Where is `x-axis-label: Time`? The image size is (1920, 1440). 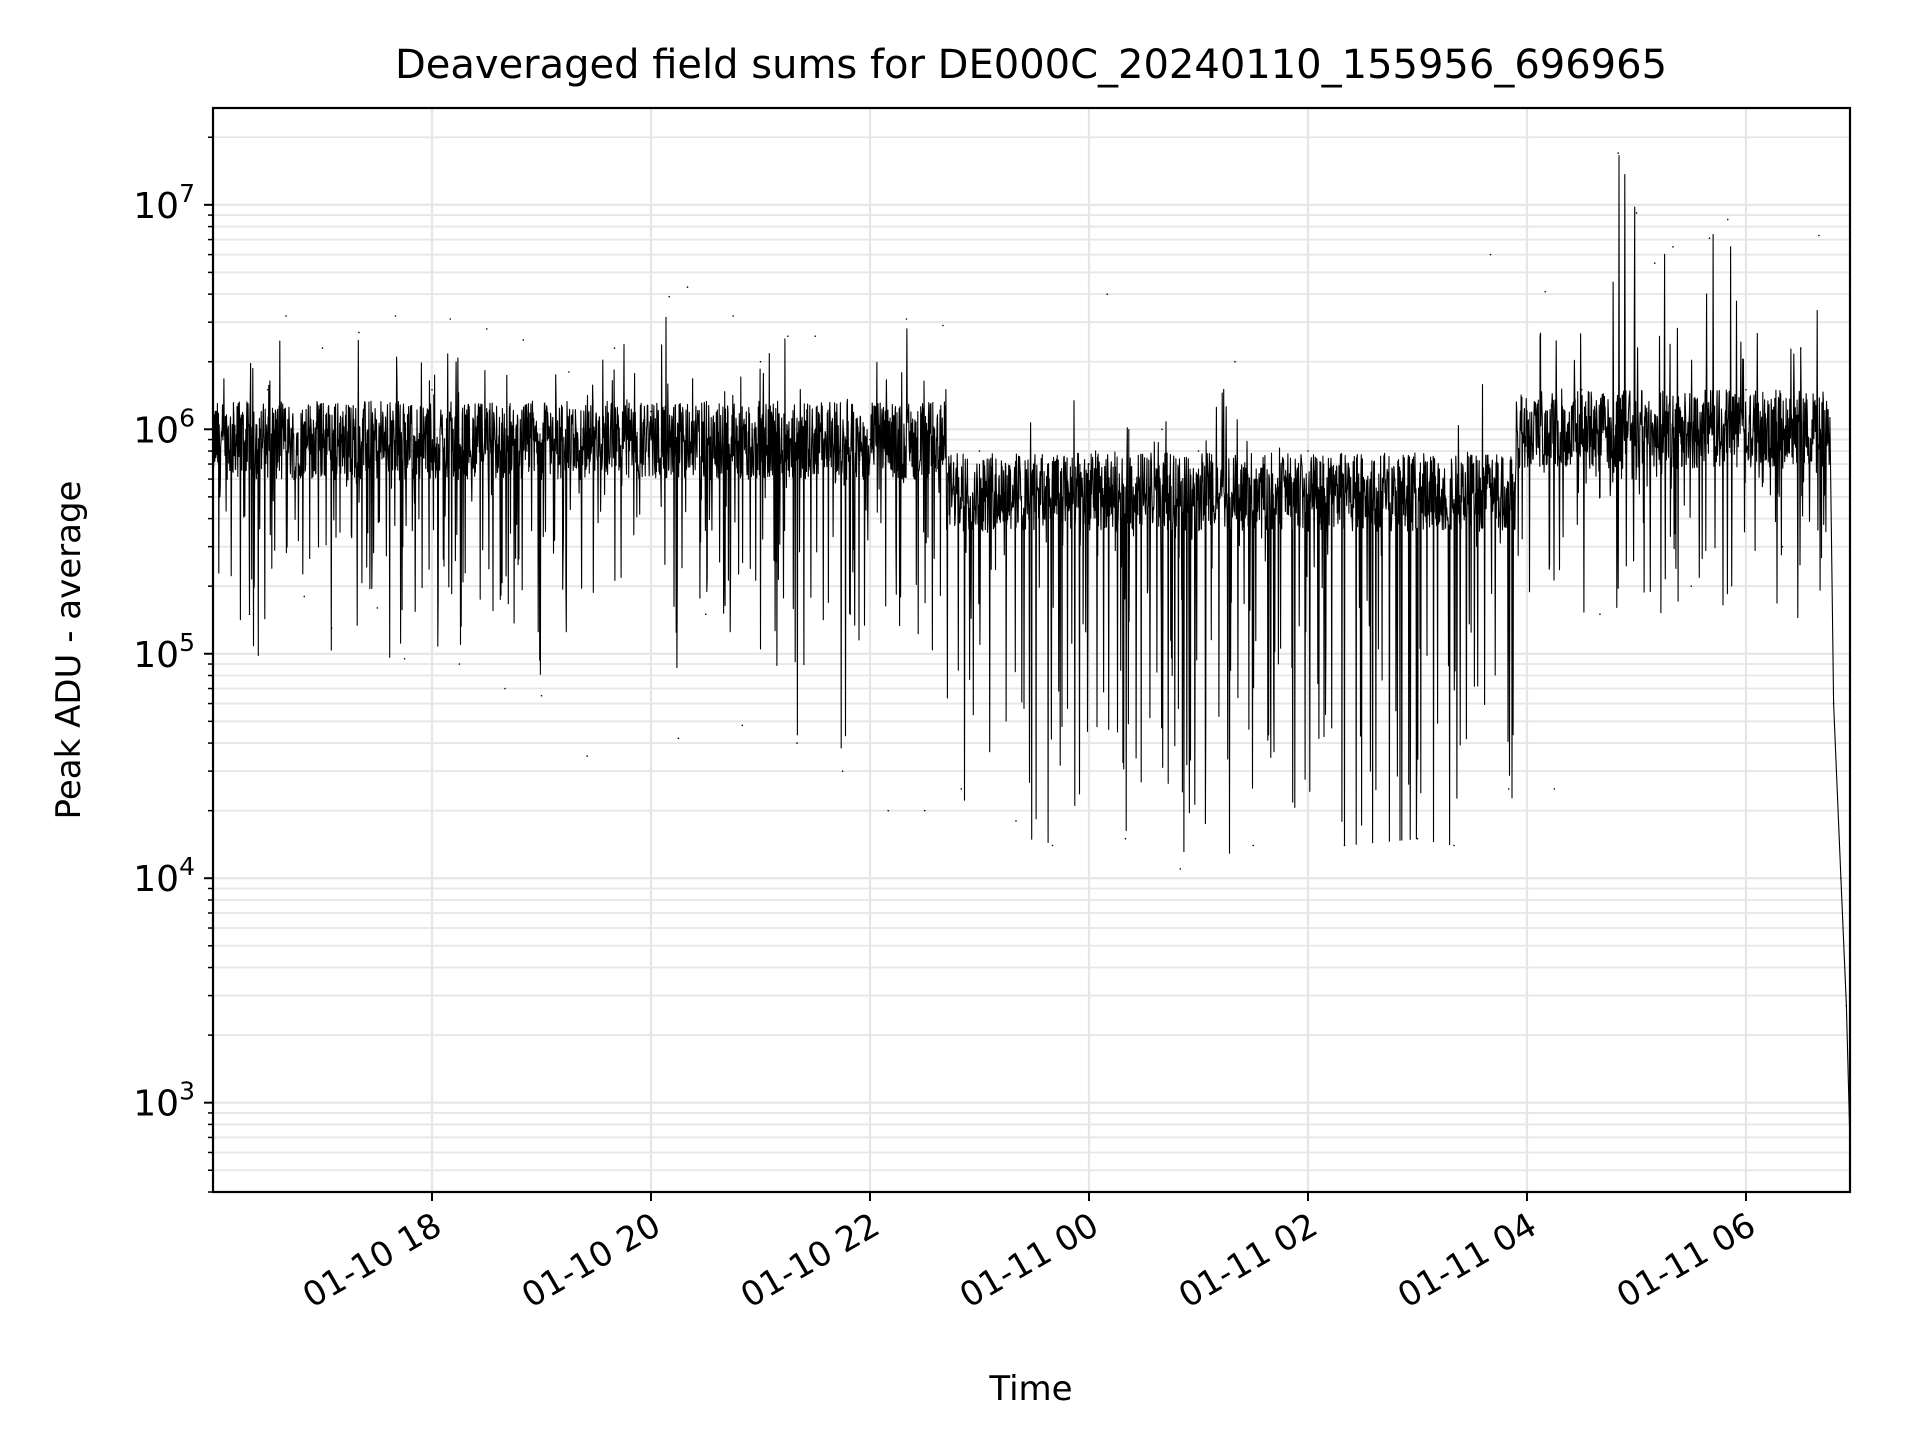
x-axis-label: Time is located at coordinates (1030, 1389).